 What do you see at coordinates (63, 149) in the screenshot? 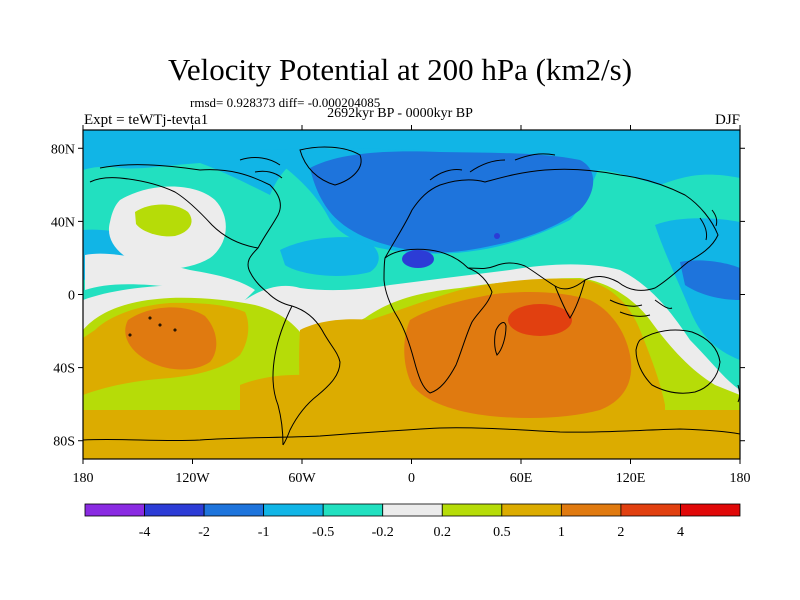
I see `lat-tick-label: 80N` at bounding box center [63, 149].